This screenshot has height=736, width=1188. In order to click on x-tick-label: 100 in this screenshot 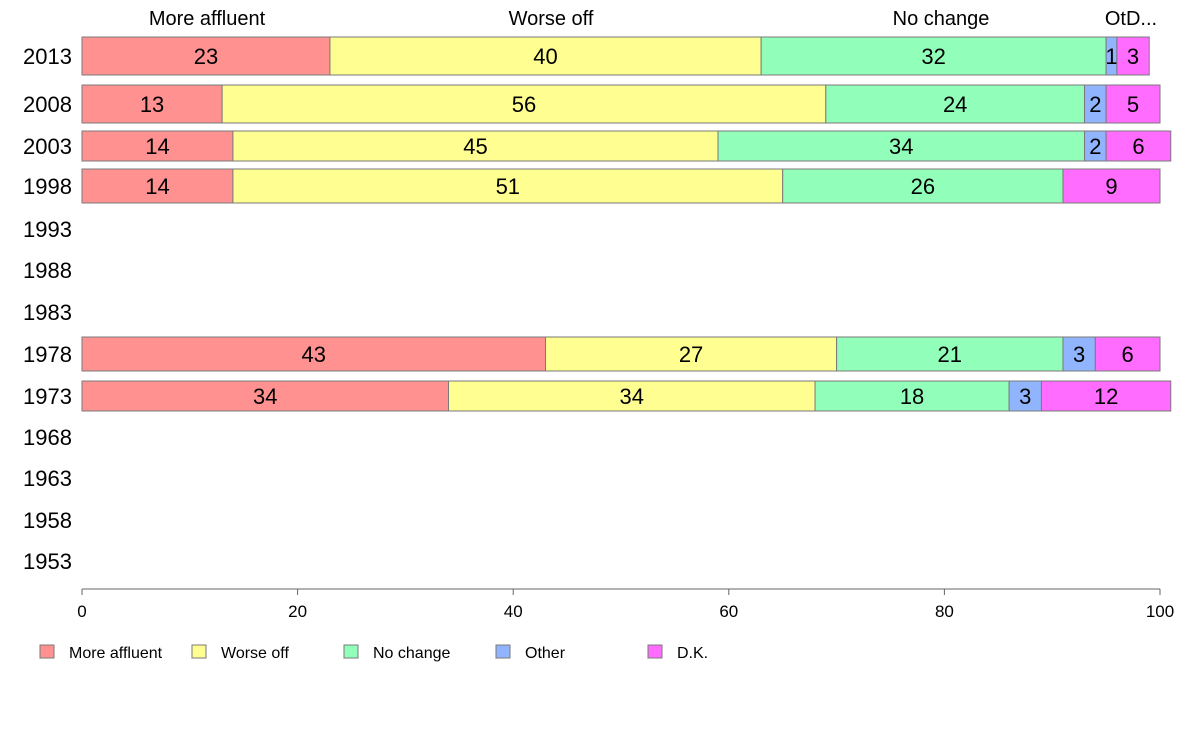, I will do `click(1160, 611)`.